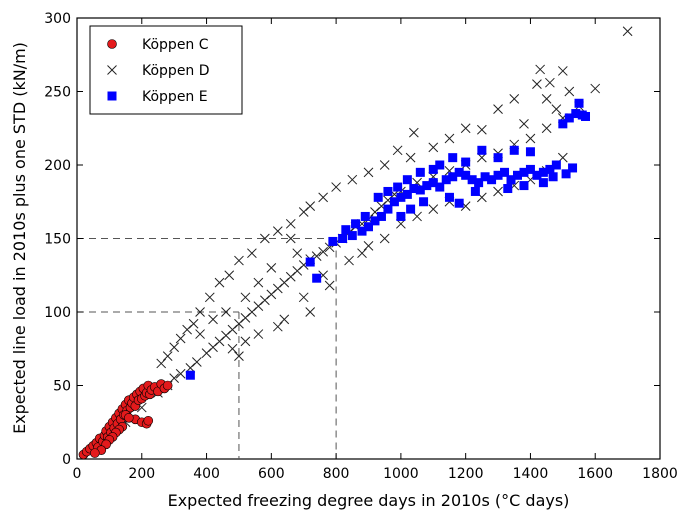  I want to click on legend-marker-circle, so click(112, 44).